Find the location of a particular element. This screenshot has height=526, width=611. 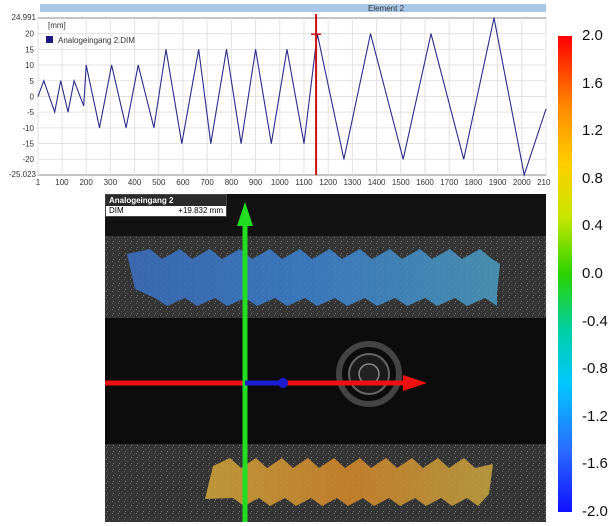

x-tick-label: 1800 is located at coordinates (473, 182).